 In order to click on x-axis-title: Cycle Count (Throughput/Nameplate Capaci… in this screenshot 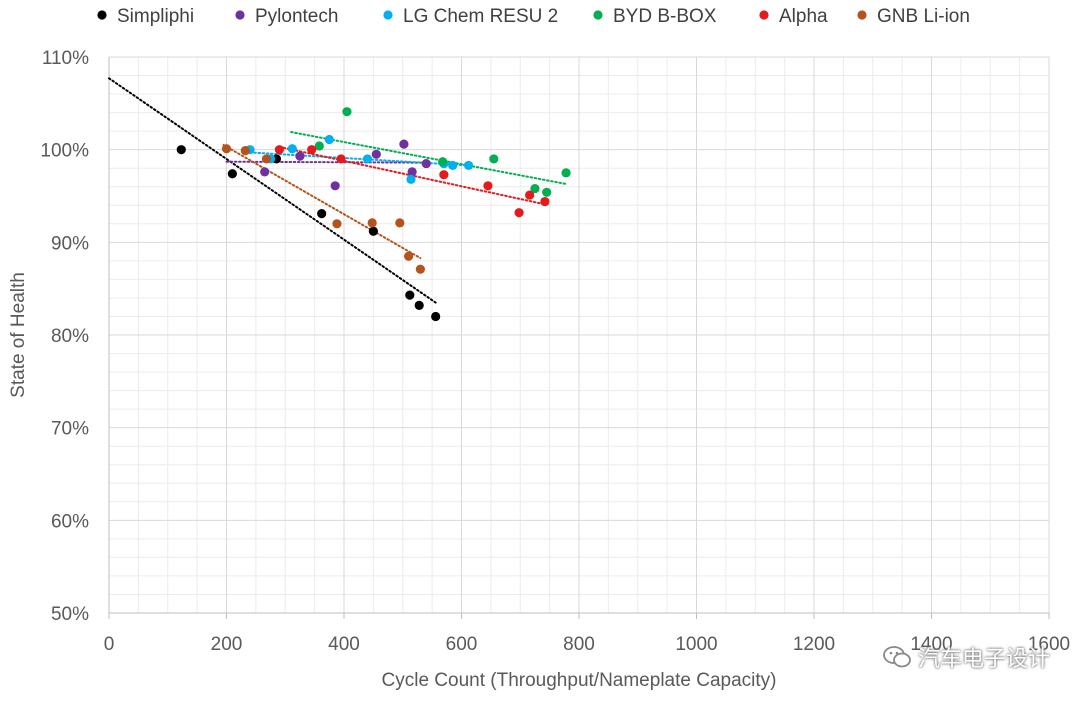, I will do `click(579, 680)`.